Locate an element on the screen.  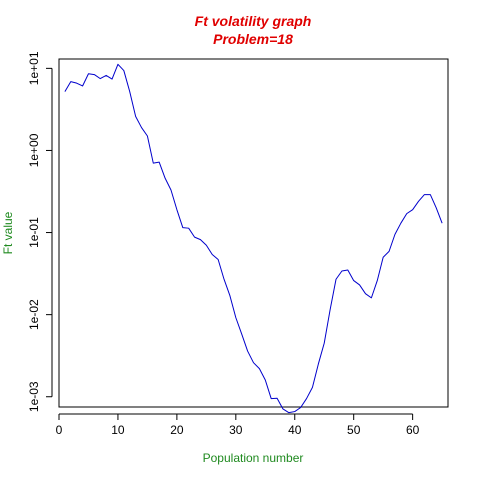
chart-subtitle: Problem=18 is located at coordinates (253, 39).